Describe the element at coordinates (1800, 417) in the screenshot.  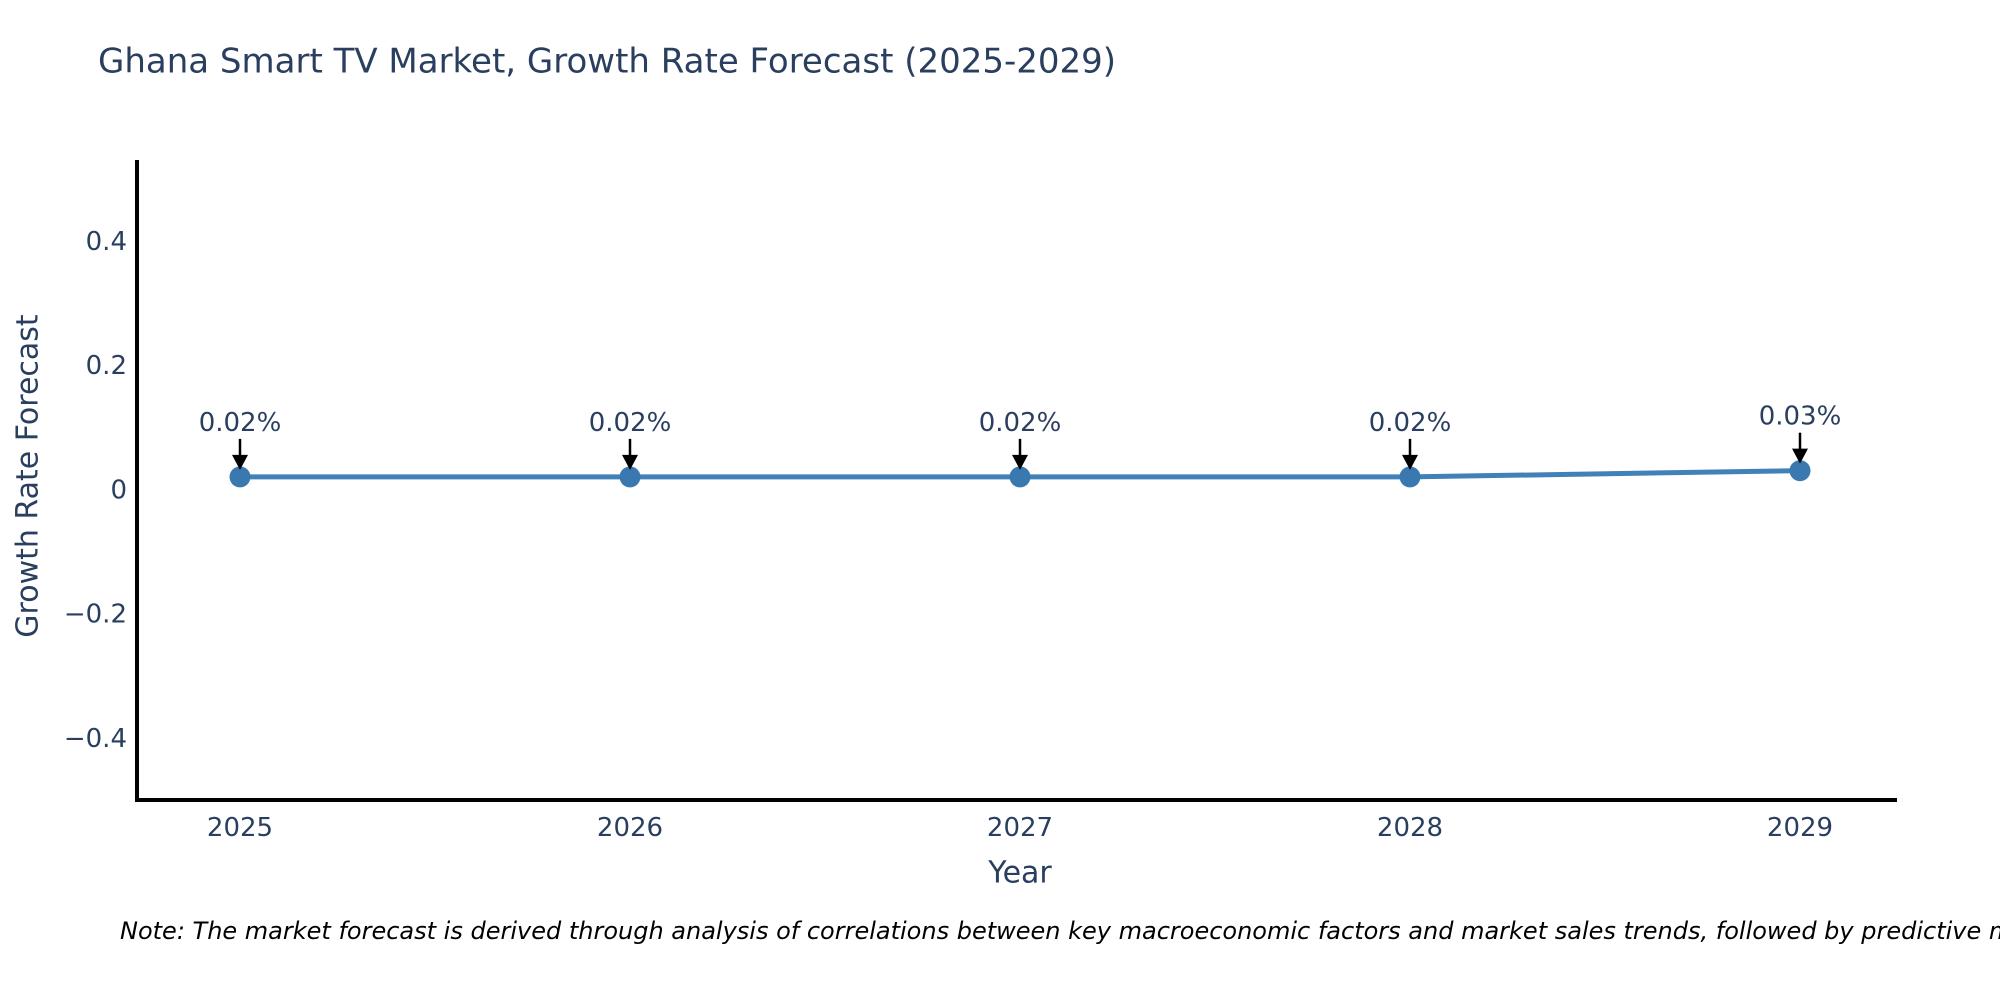
I see `annotation-label: 0.03%` at that location.